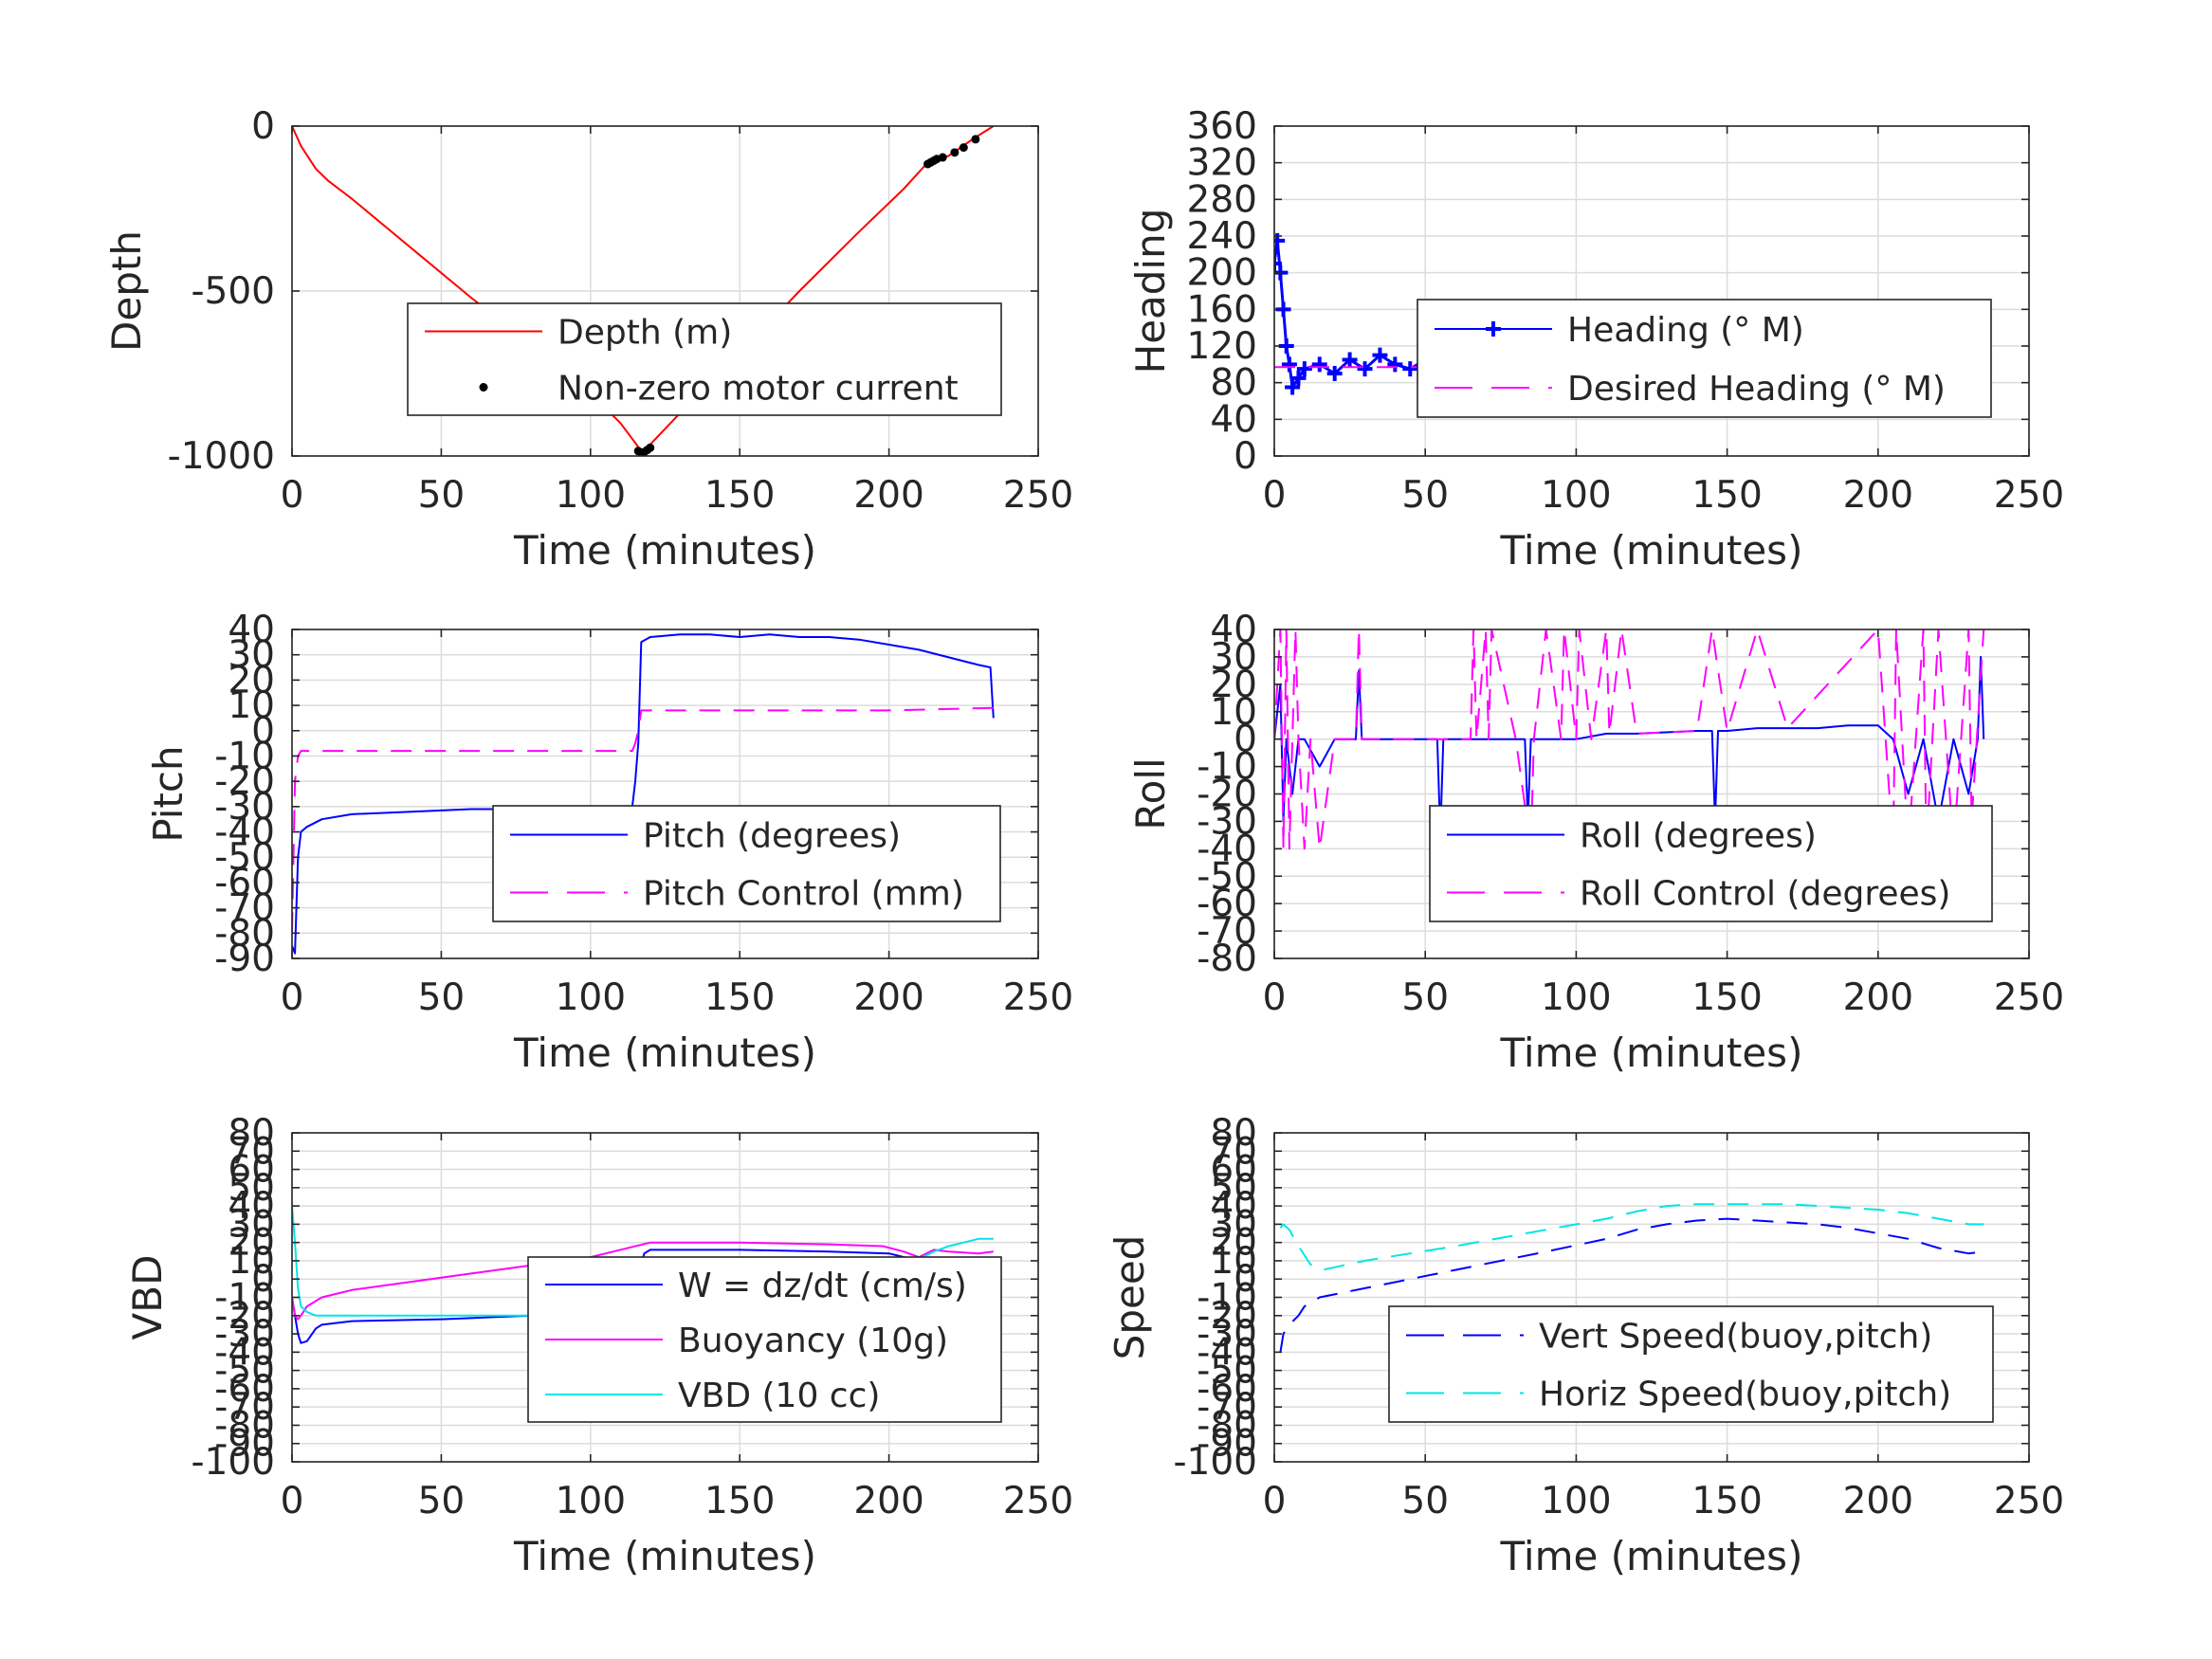 This screenshot has height=1659, width=2212. Describe the element at coordinates (1698, 836) in the screenshot. I see `legend-label: Roll (degrees)` at that location.